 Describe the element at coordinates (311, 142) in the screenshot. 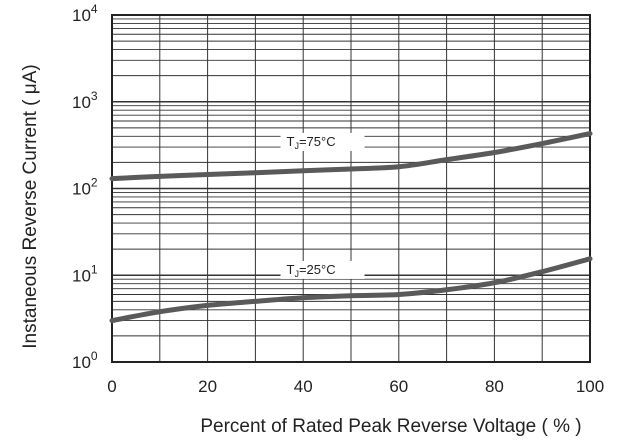

I see `curve-label: TJ=75°C` at that location.